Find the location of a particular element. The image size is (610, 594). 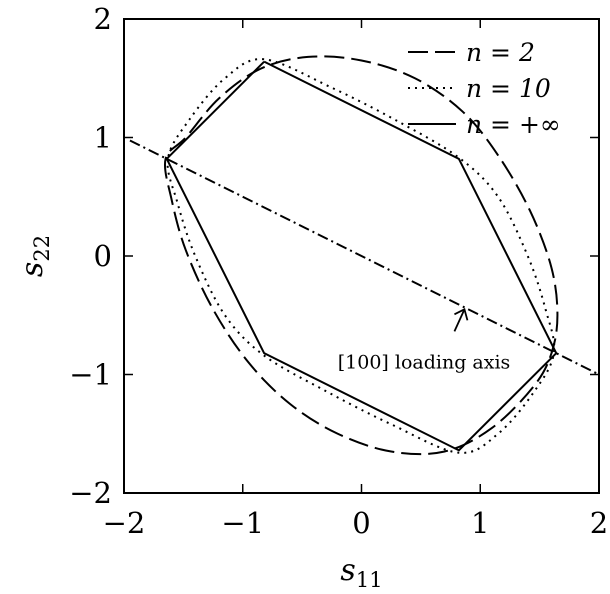

legend-label-3: n = +∞ is located at coordinates (513, 124).